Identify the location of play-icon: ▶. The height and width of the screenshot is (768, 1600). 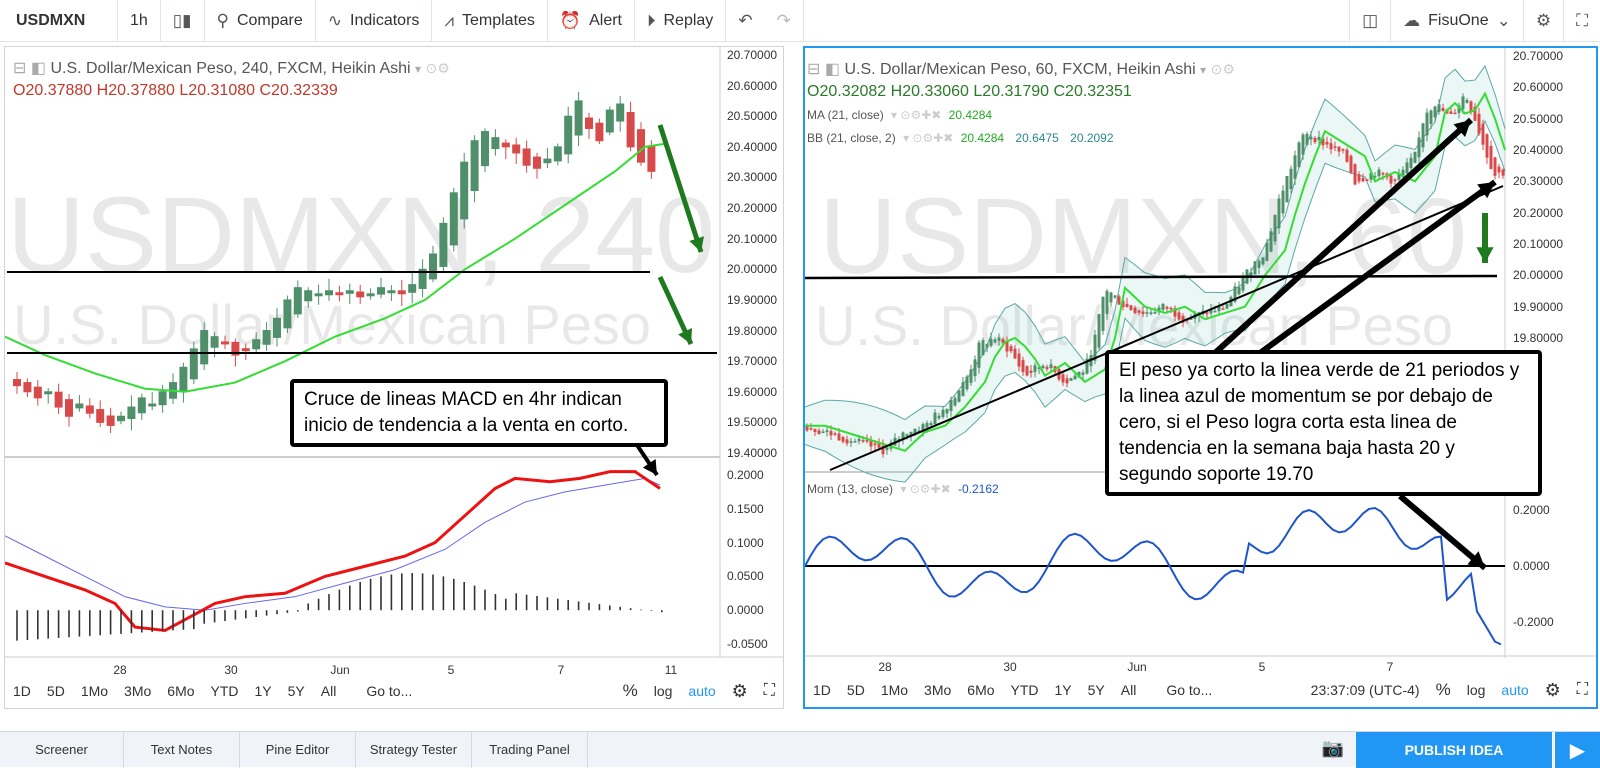
(1577, 750).